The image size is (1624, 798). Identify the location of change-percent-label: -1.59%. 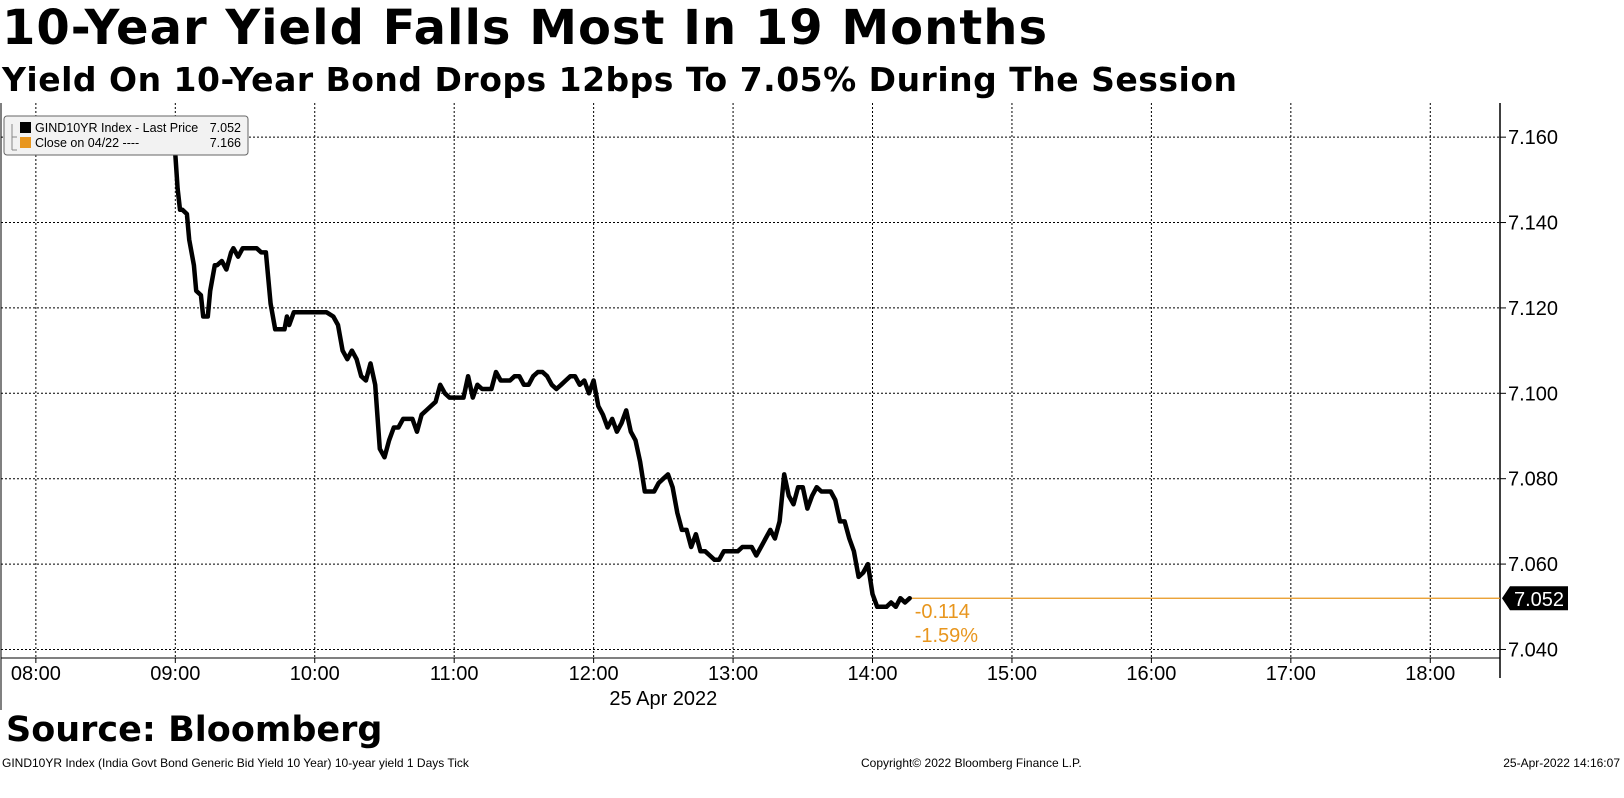
(947, 636).